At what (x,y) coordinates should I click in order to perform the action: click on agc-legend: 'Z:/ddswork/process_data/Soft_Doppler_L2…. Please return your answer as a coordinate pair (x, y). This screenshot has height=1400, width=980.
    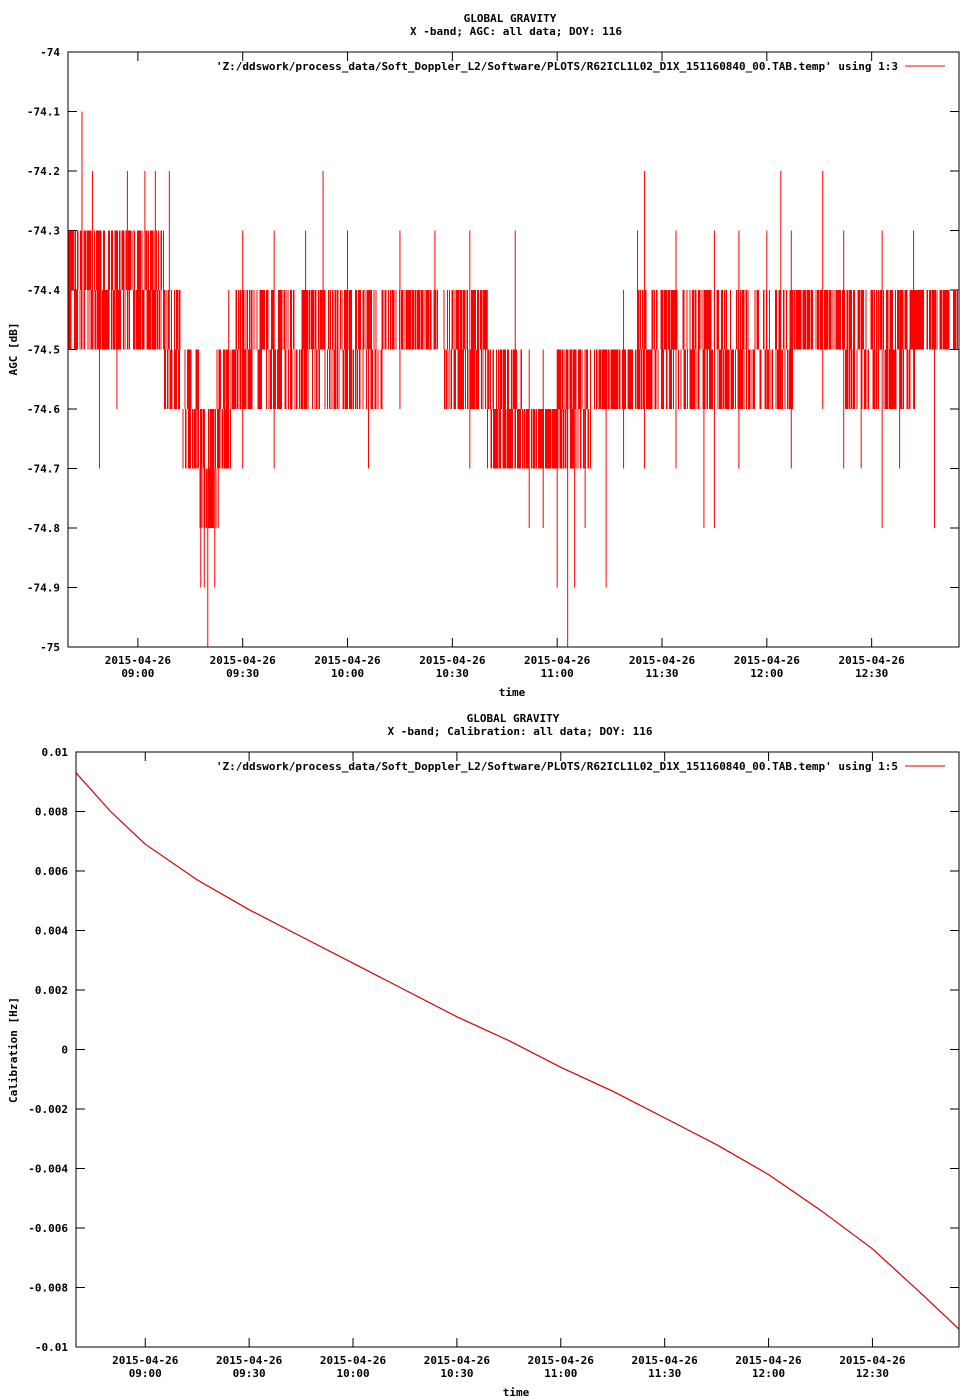
    Looking at the image, I should click on (580, 66).